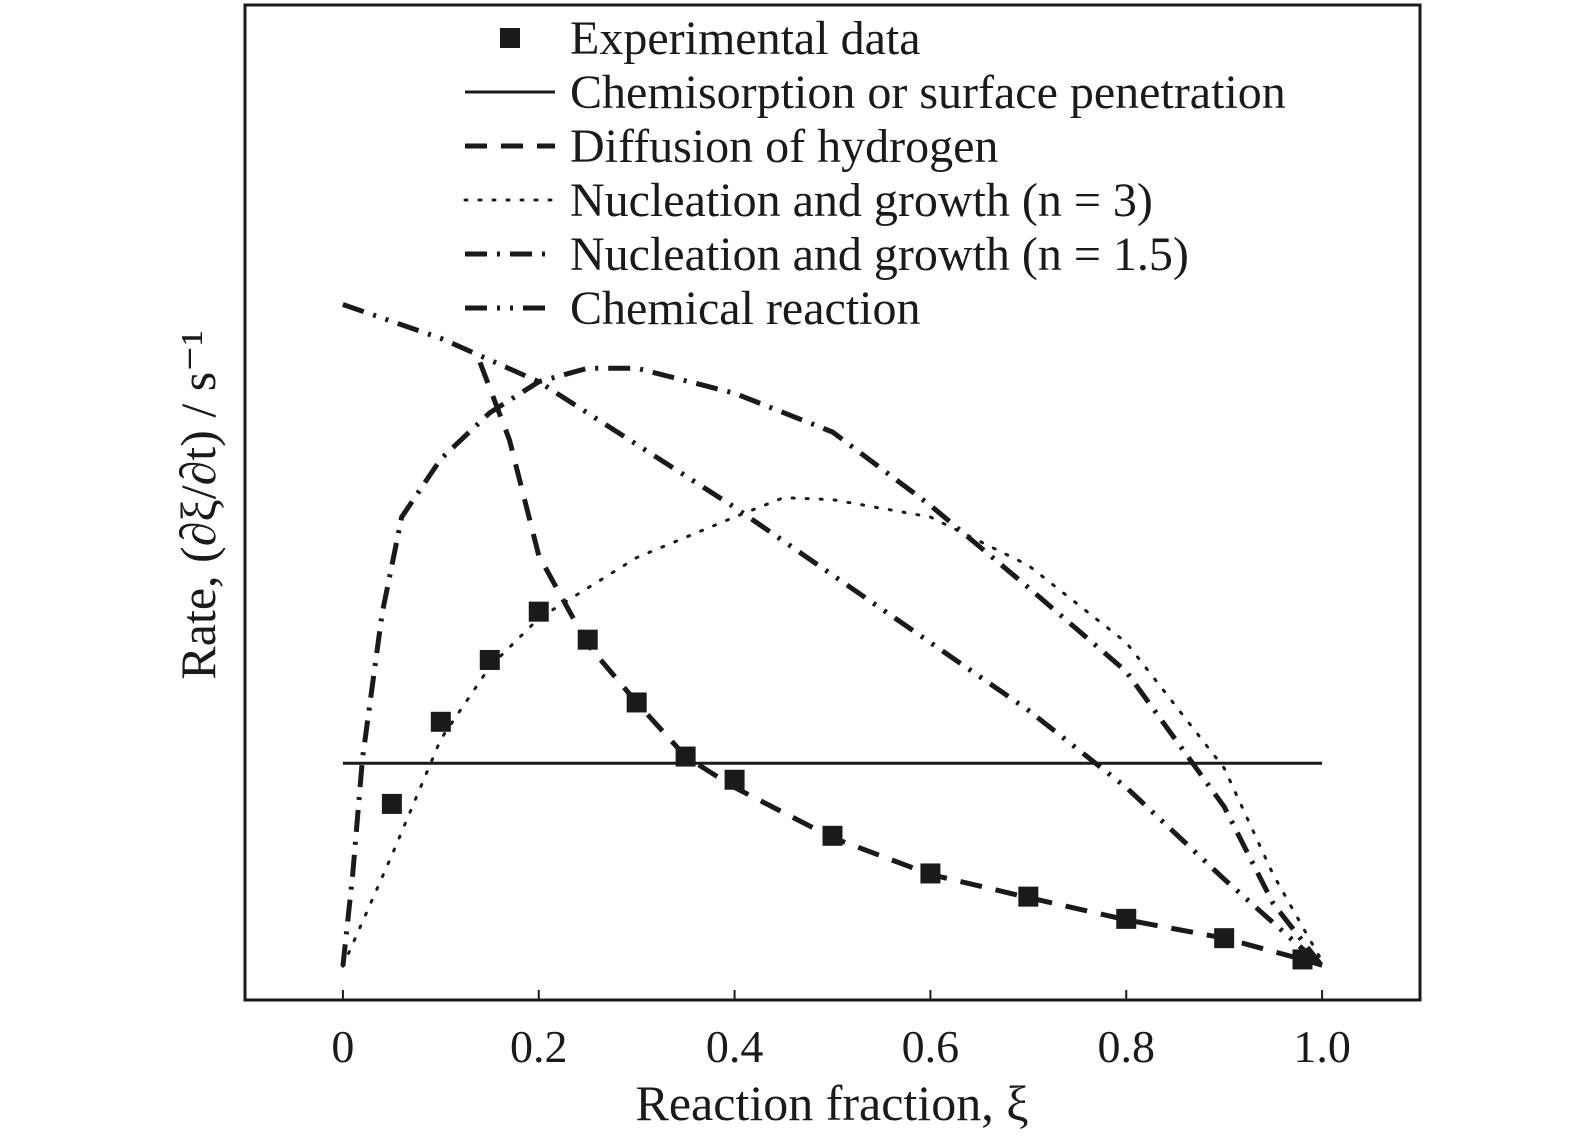  I want to click on legend-label-nucleation-and-growth-n-1-5: Nucleation and growth (n = 1.5), so click(879, 254).